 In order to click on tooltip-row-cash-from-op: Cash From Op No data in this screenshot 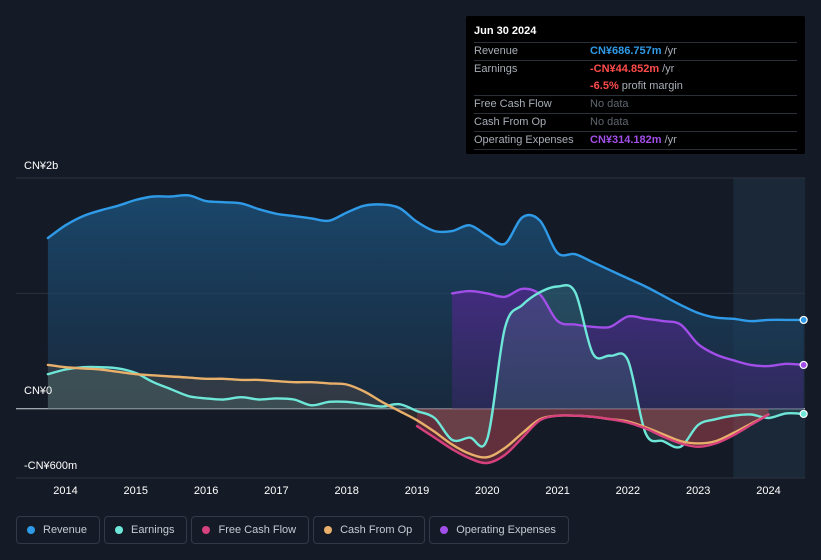, I will do `click(635, 123)`.